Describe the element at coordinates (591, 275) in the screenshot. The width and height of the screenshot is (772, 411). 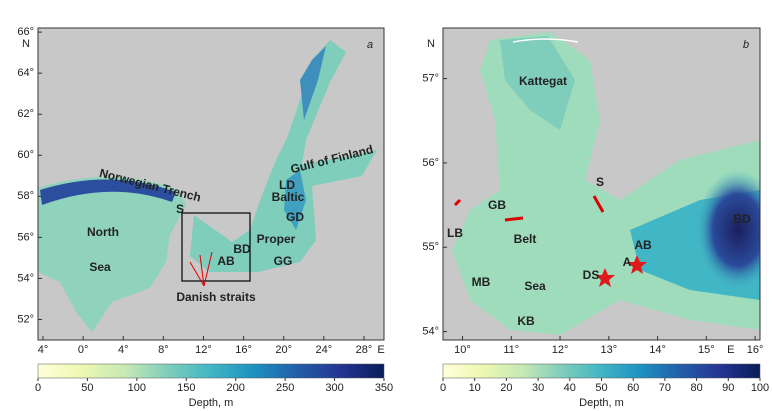
I see `place-label: DS` at that location.